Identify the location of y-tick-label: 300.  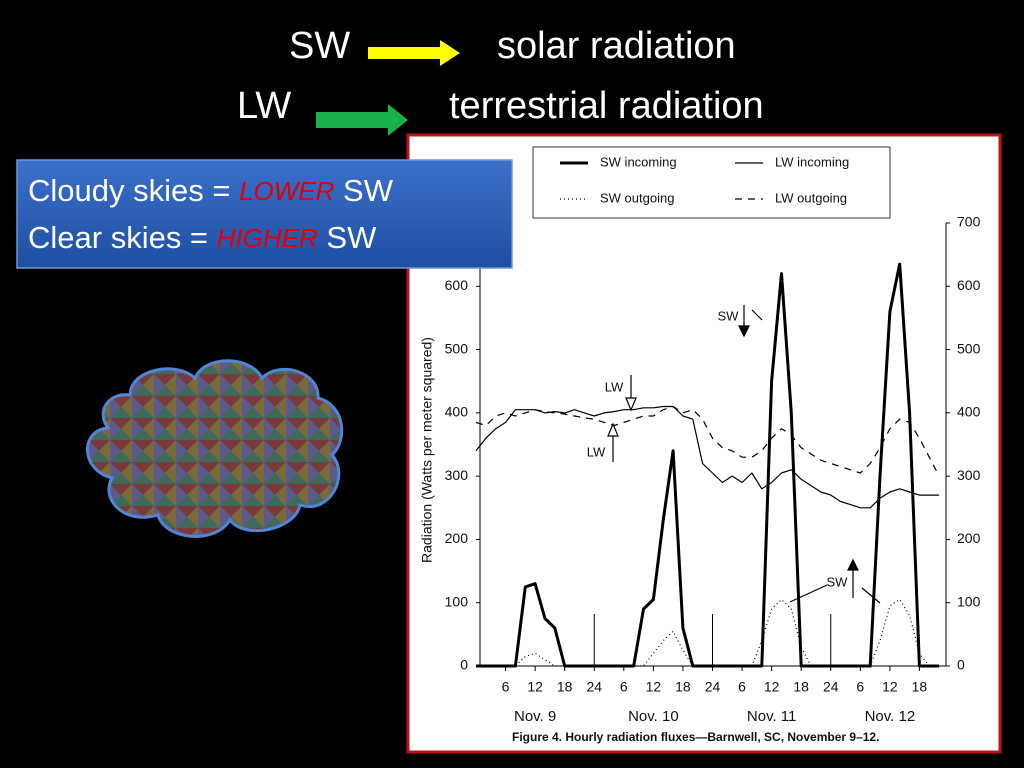
(457, 475).